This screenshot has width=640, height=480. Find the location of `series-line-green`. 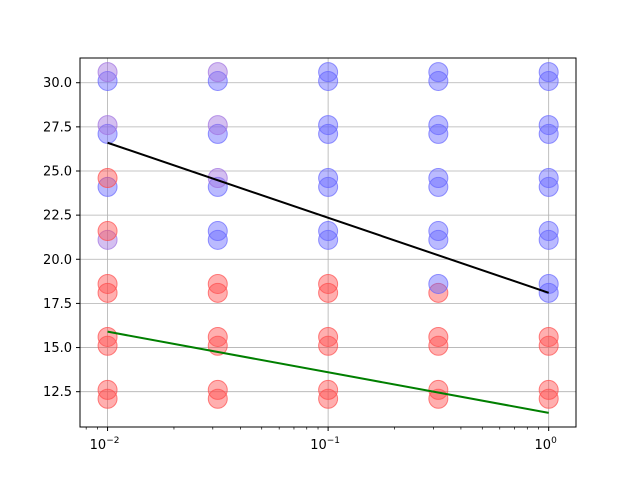

series-line-green is located at coordinates (328, 372).